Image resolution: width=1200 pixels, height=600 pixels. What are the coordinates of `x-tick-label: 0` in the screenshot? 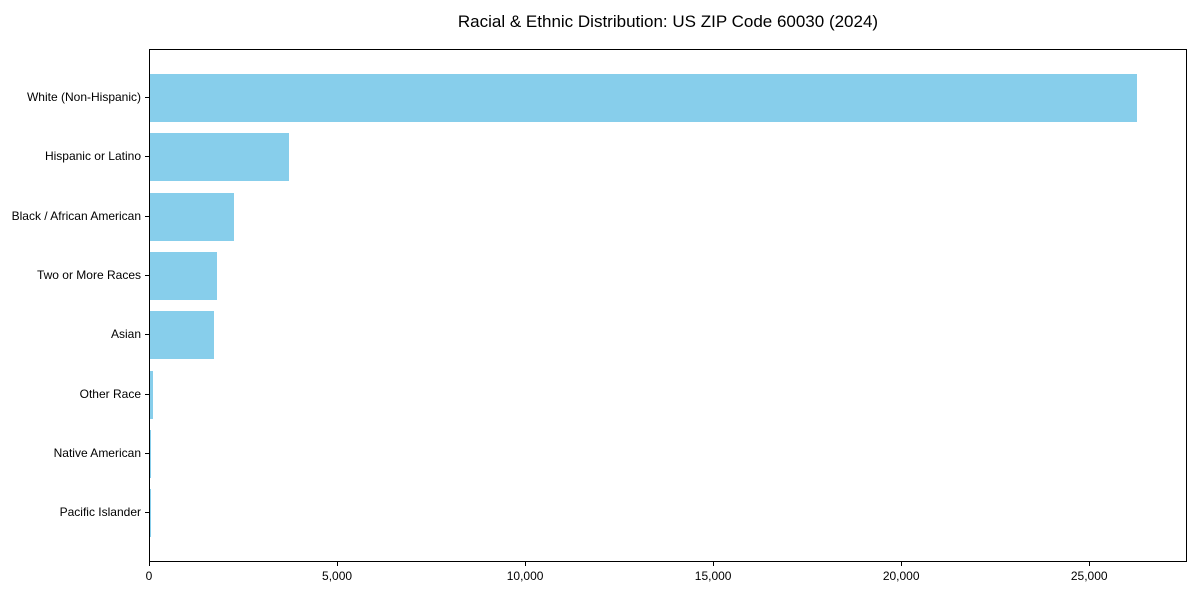 It's located at (149, 576).